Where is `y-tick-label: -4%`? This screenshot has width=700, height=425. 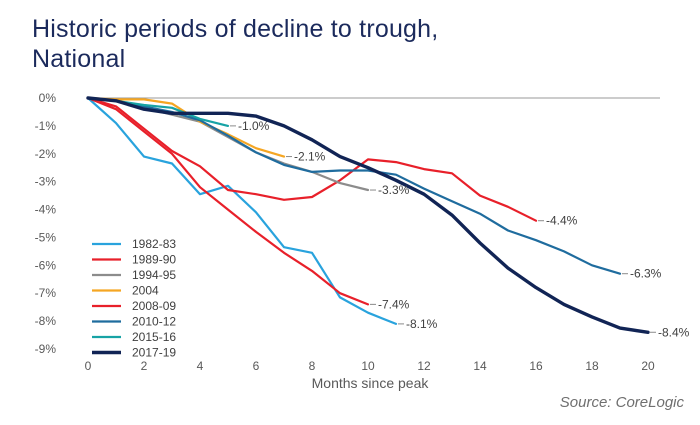
y-tick-label: -4% is located at coordinates (46, 210).